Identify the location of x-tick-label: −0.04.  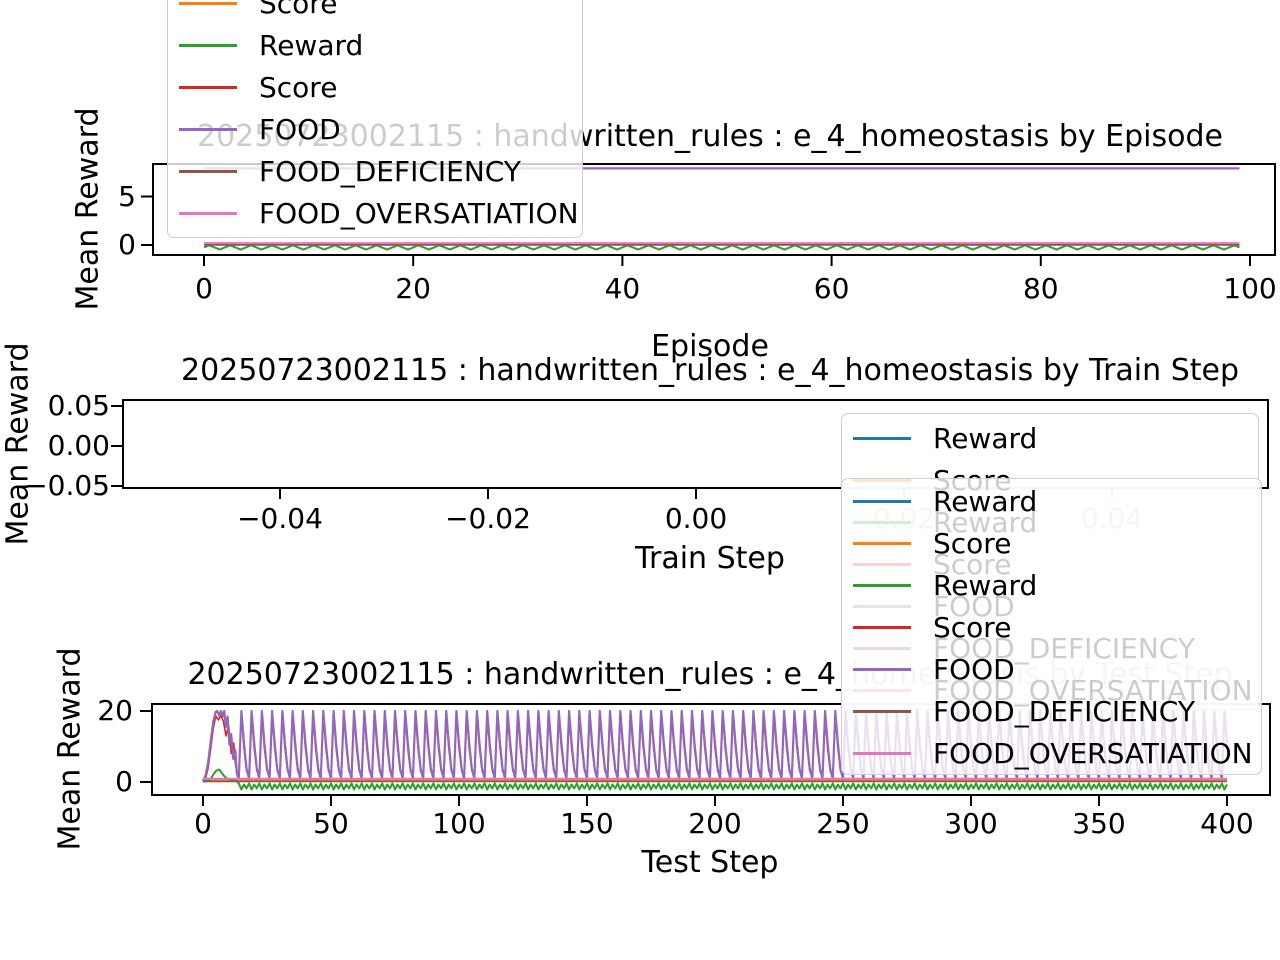
(280, 518).